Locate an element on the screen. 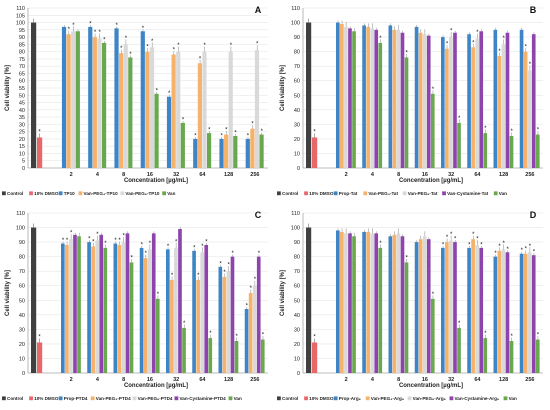 The height and width of the screenshot is (410, 550). y-tick-label: 90 is located at coordinates (297, 38).